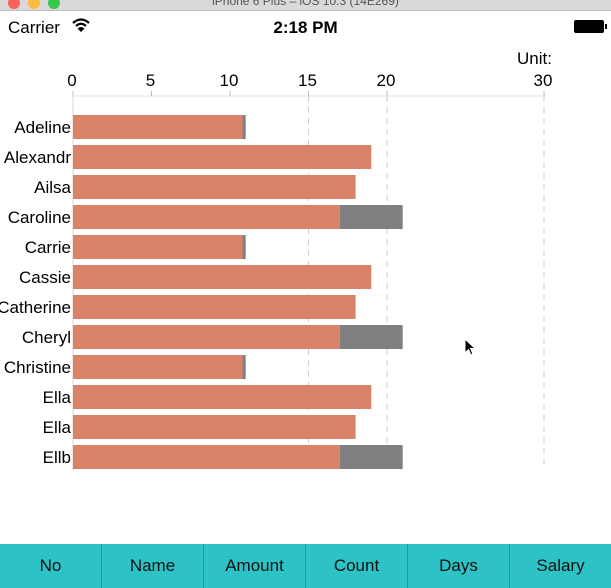  What do you see at coordinates (39, 217) in the screenshot?
I see `category-label: Caroline` at bounding box center [39, 217].